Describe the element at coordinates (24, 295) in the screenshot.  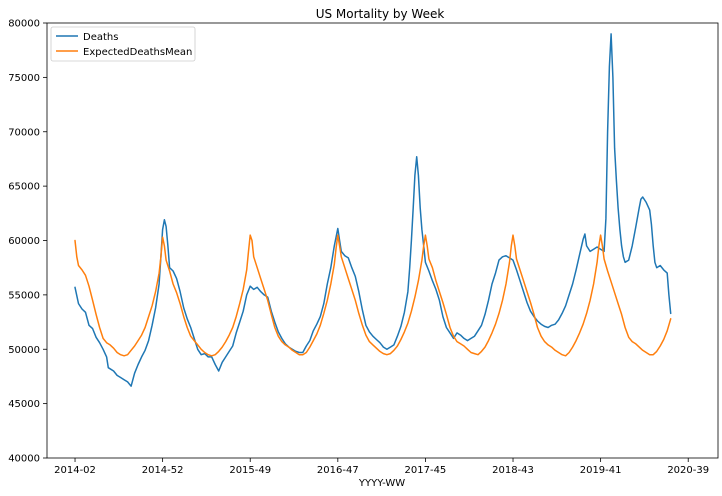
I see `y-tick-label: 55000` at that location.